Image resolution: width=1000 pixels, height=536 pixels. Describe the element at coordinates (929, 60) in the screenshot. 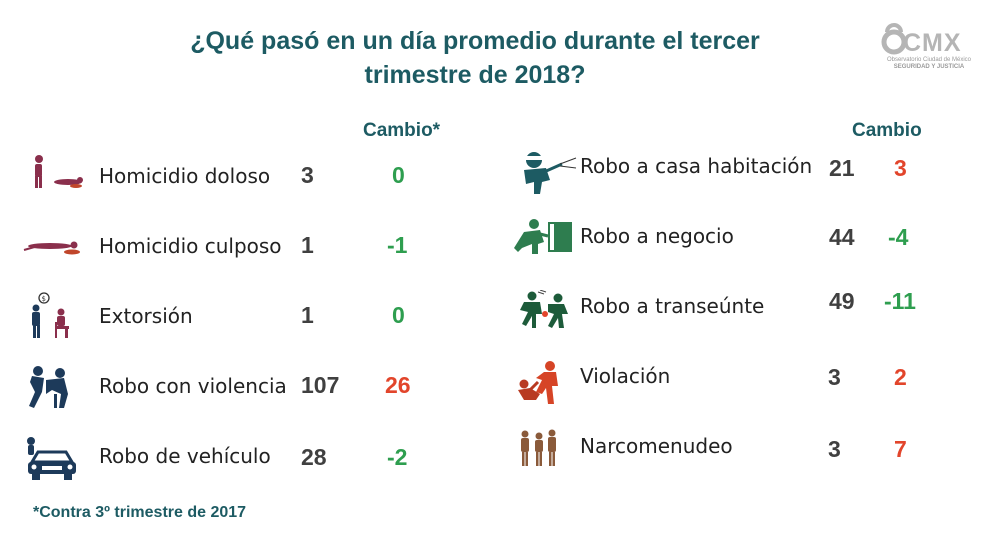

I see `logo-subtitle: Observatorio Ciudad de México` at that location.